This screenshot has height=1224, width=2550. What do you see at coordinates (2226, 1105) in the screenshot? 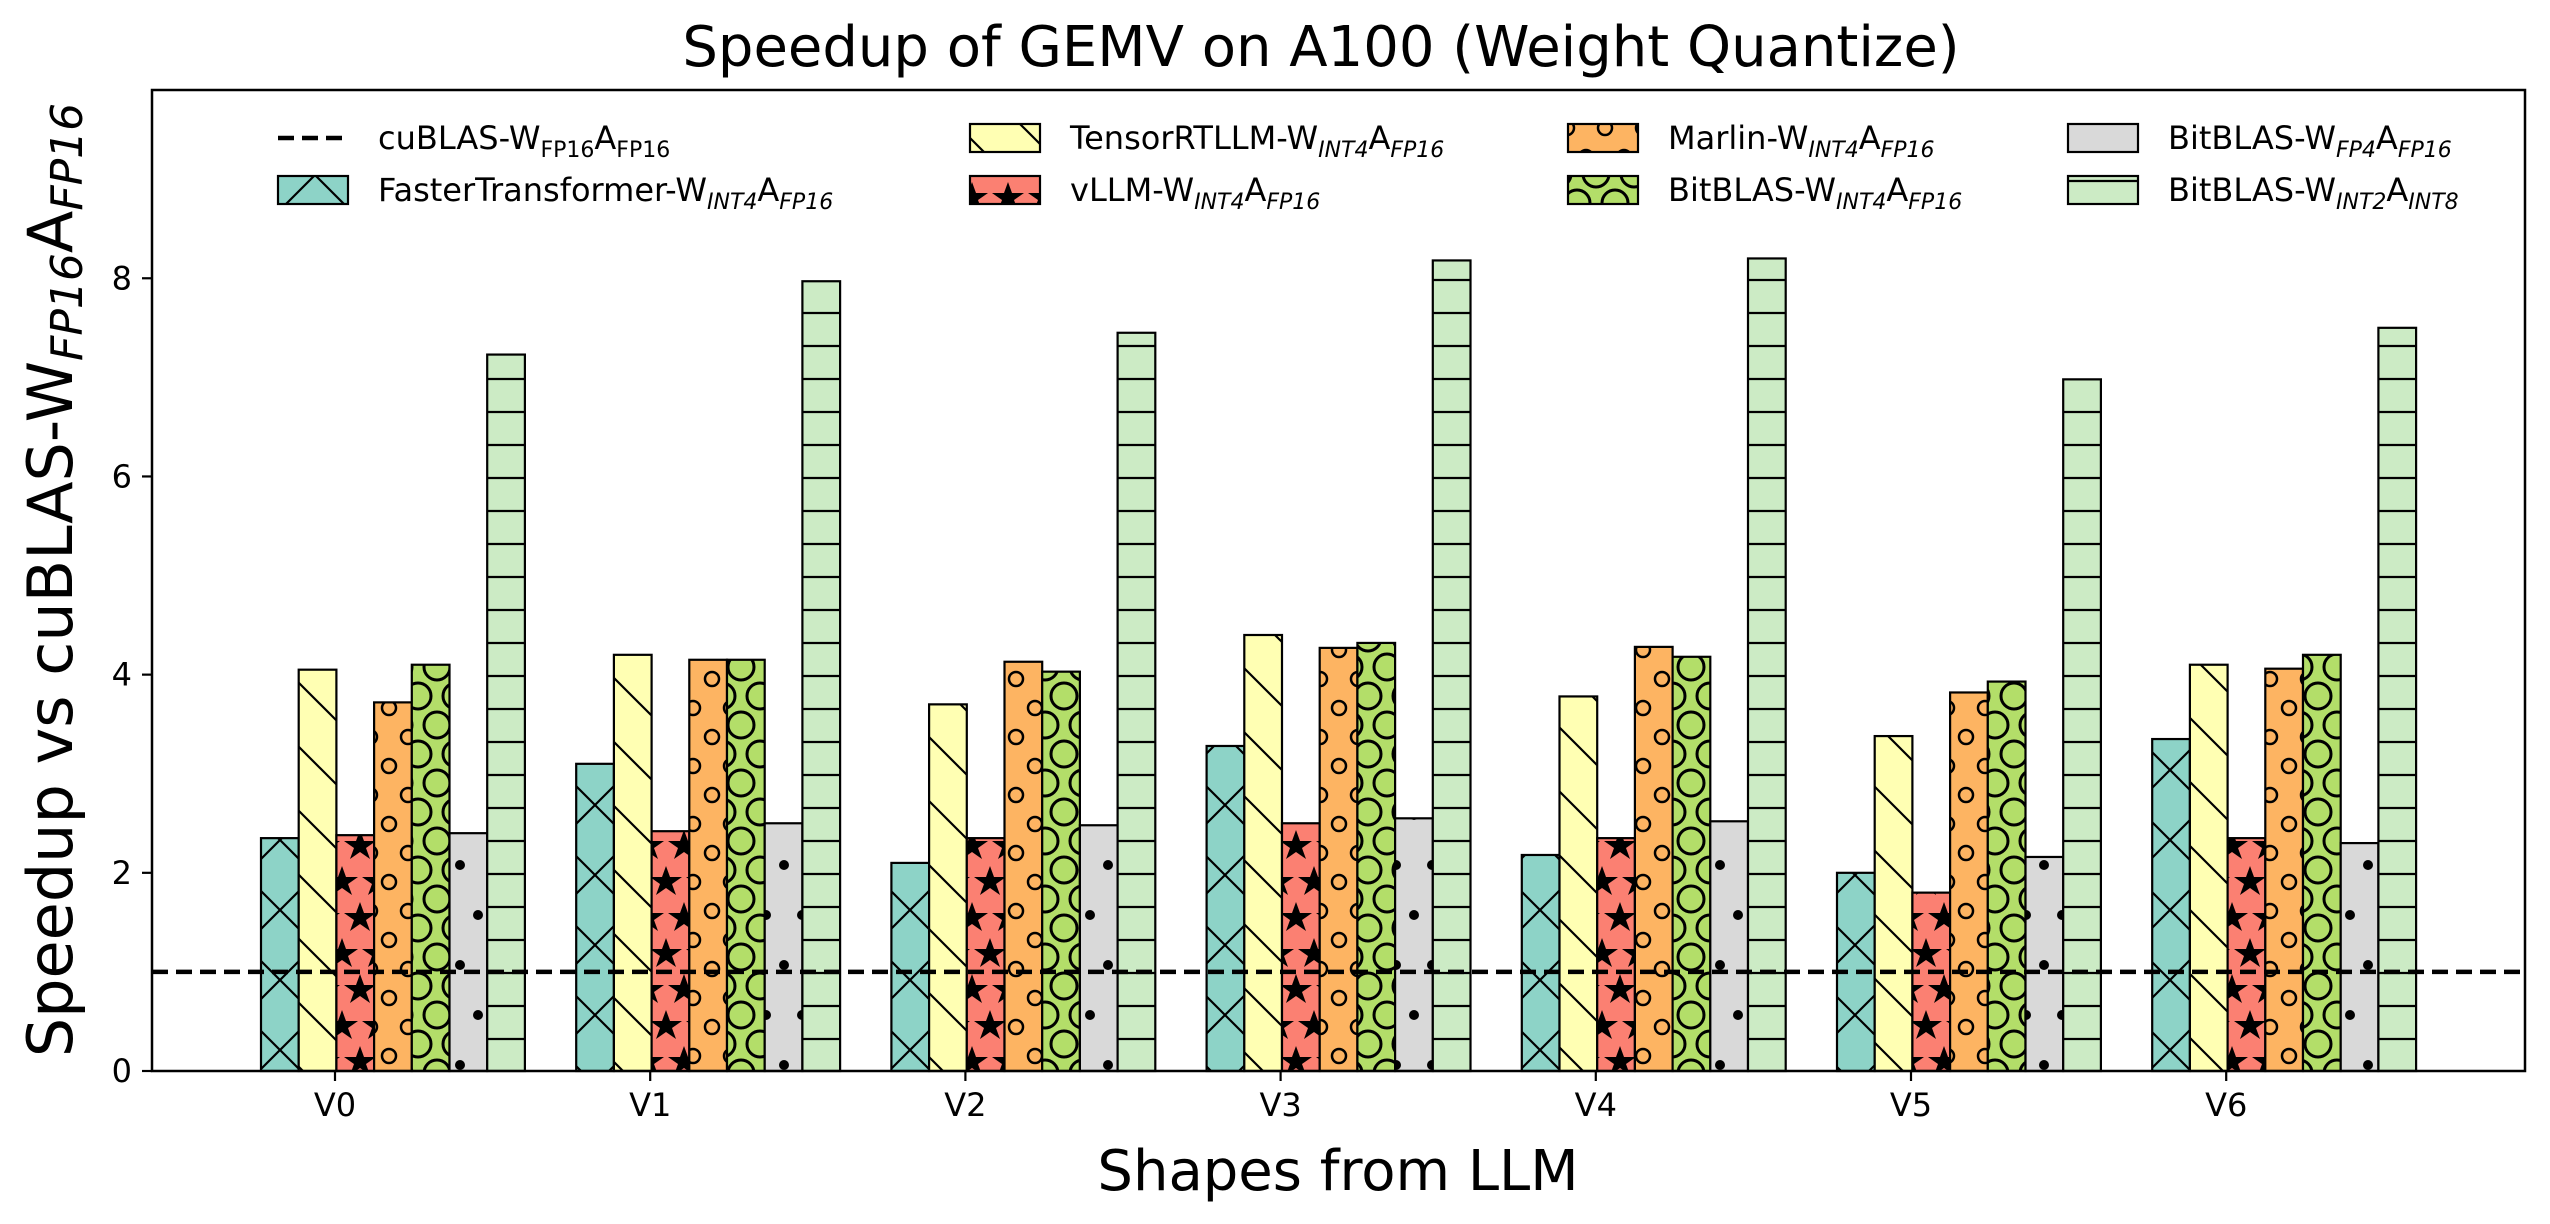
I see `x-tick-label-V6: V6` at bounding box center [2226, 1105].